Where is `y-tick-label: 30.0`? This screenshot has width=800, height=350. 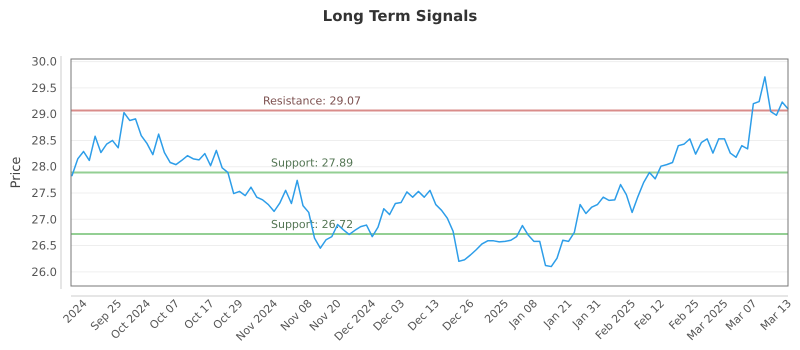
y-tick-label: 30.0 is located at coordinates (44, 61).